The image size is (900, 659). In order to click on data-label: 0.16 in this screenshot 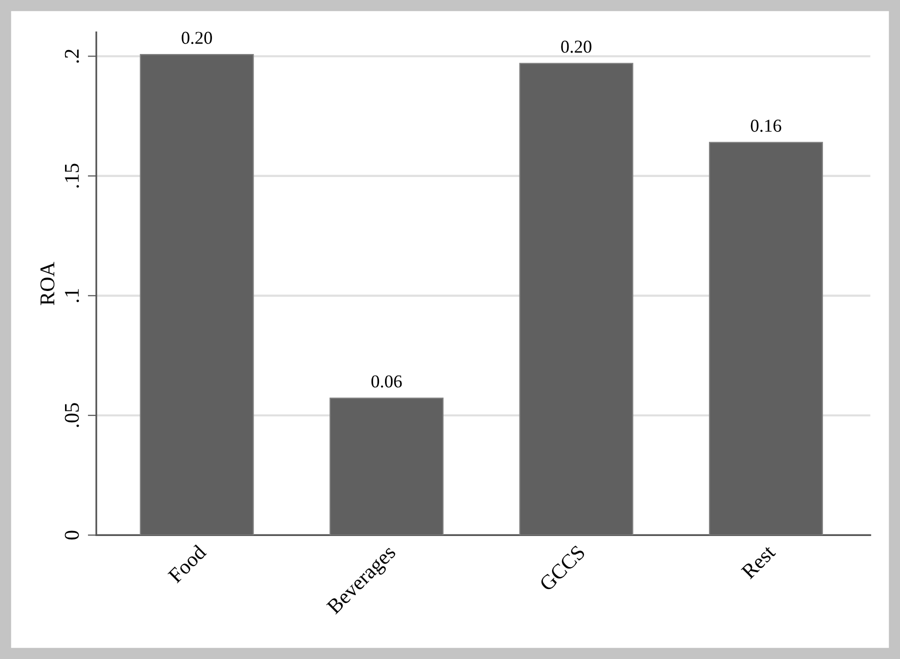, I will do `click(766, 126)`.